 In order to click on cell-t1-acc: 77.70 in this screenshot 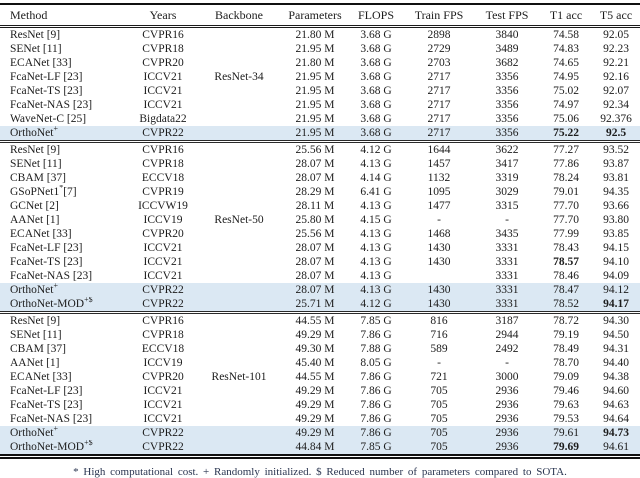, I will do `click(566, 219)`.